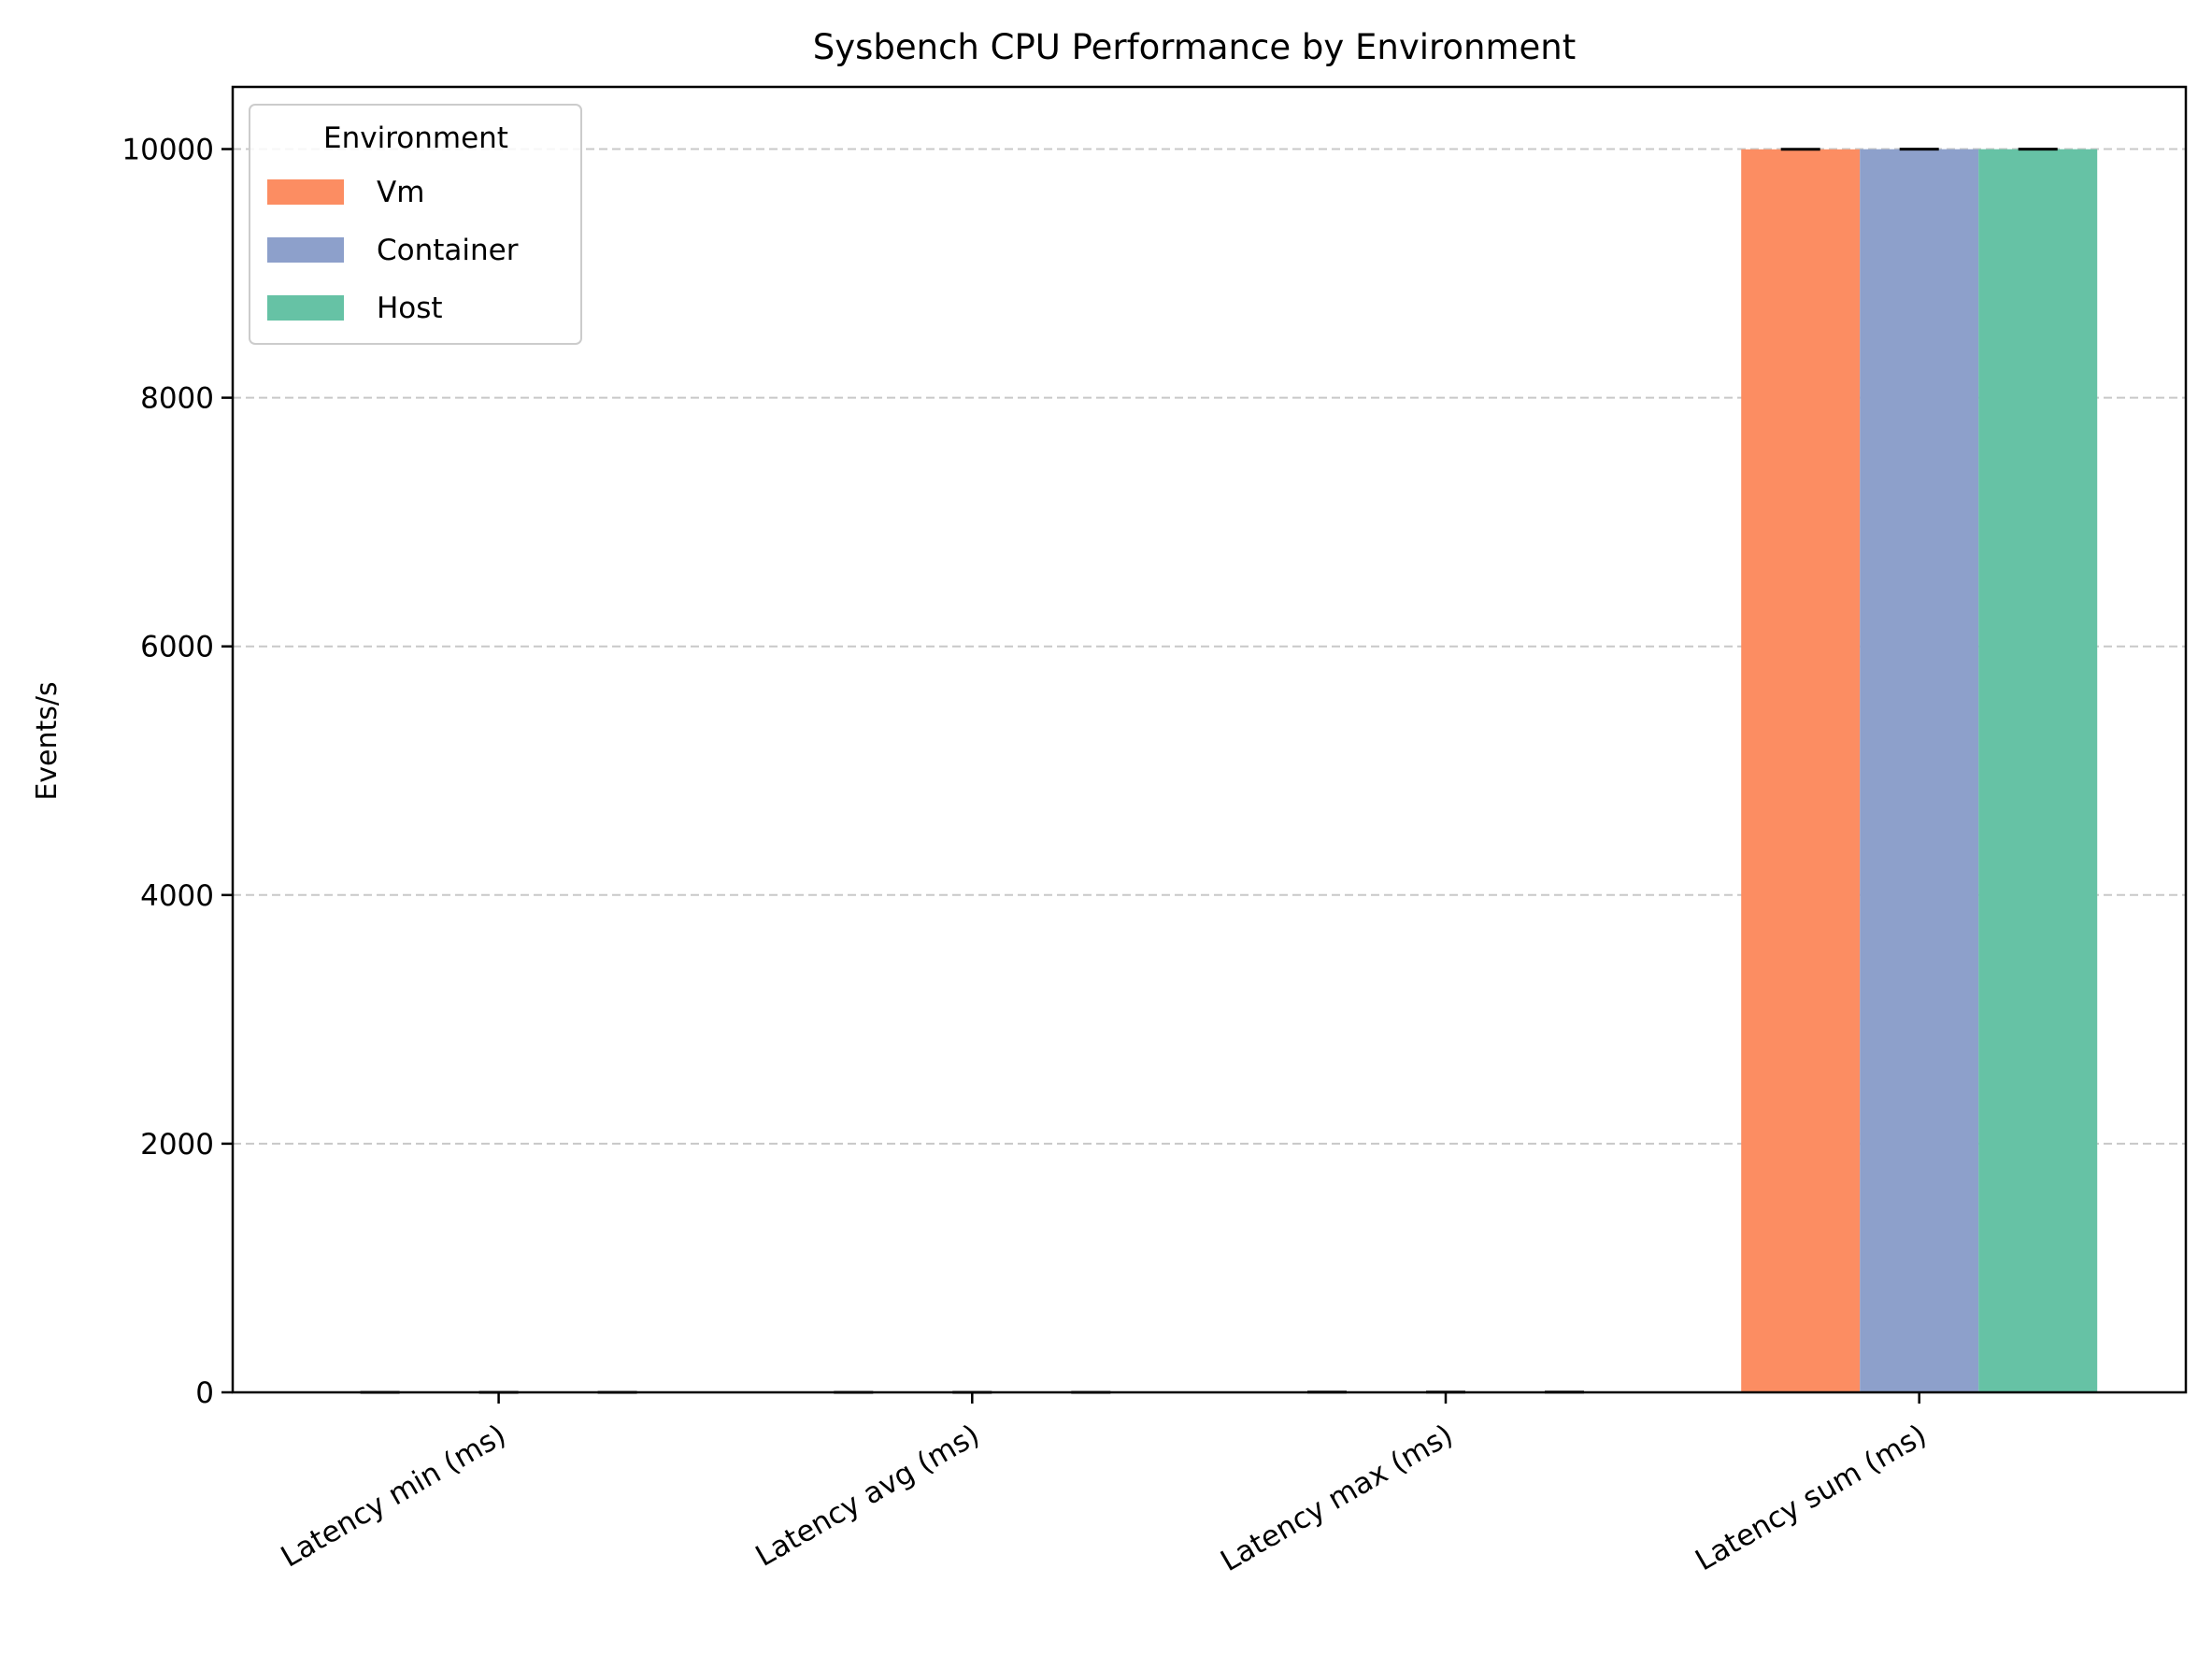 The image size is (2212, 1654). What do you see at coordinates (167, 150) in the screenshot?
I see `y-tick-label: 10000` at bounding box center [167, 150].